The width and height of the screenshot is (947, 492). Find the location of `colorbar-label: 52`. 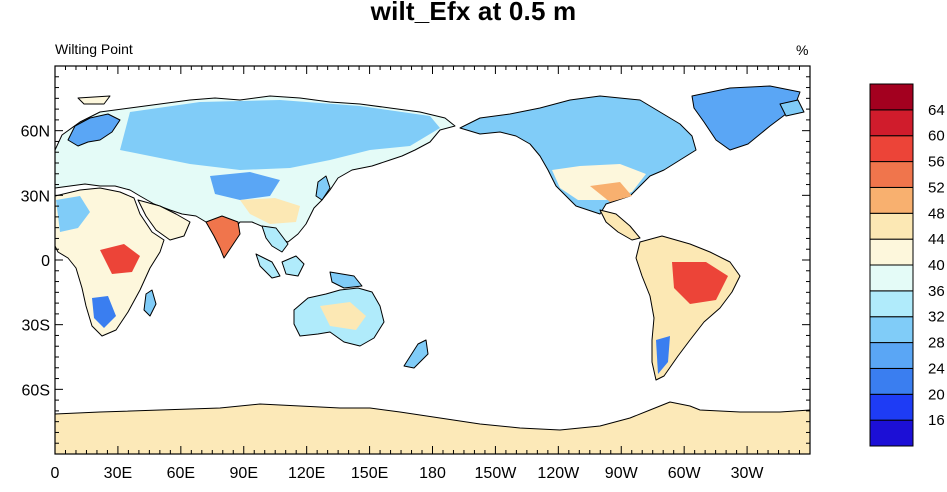

colorbar-label: 52 is located at coordinates (936, 187).